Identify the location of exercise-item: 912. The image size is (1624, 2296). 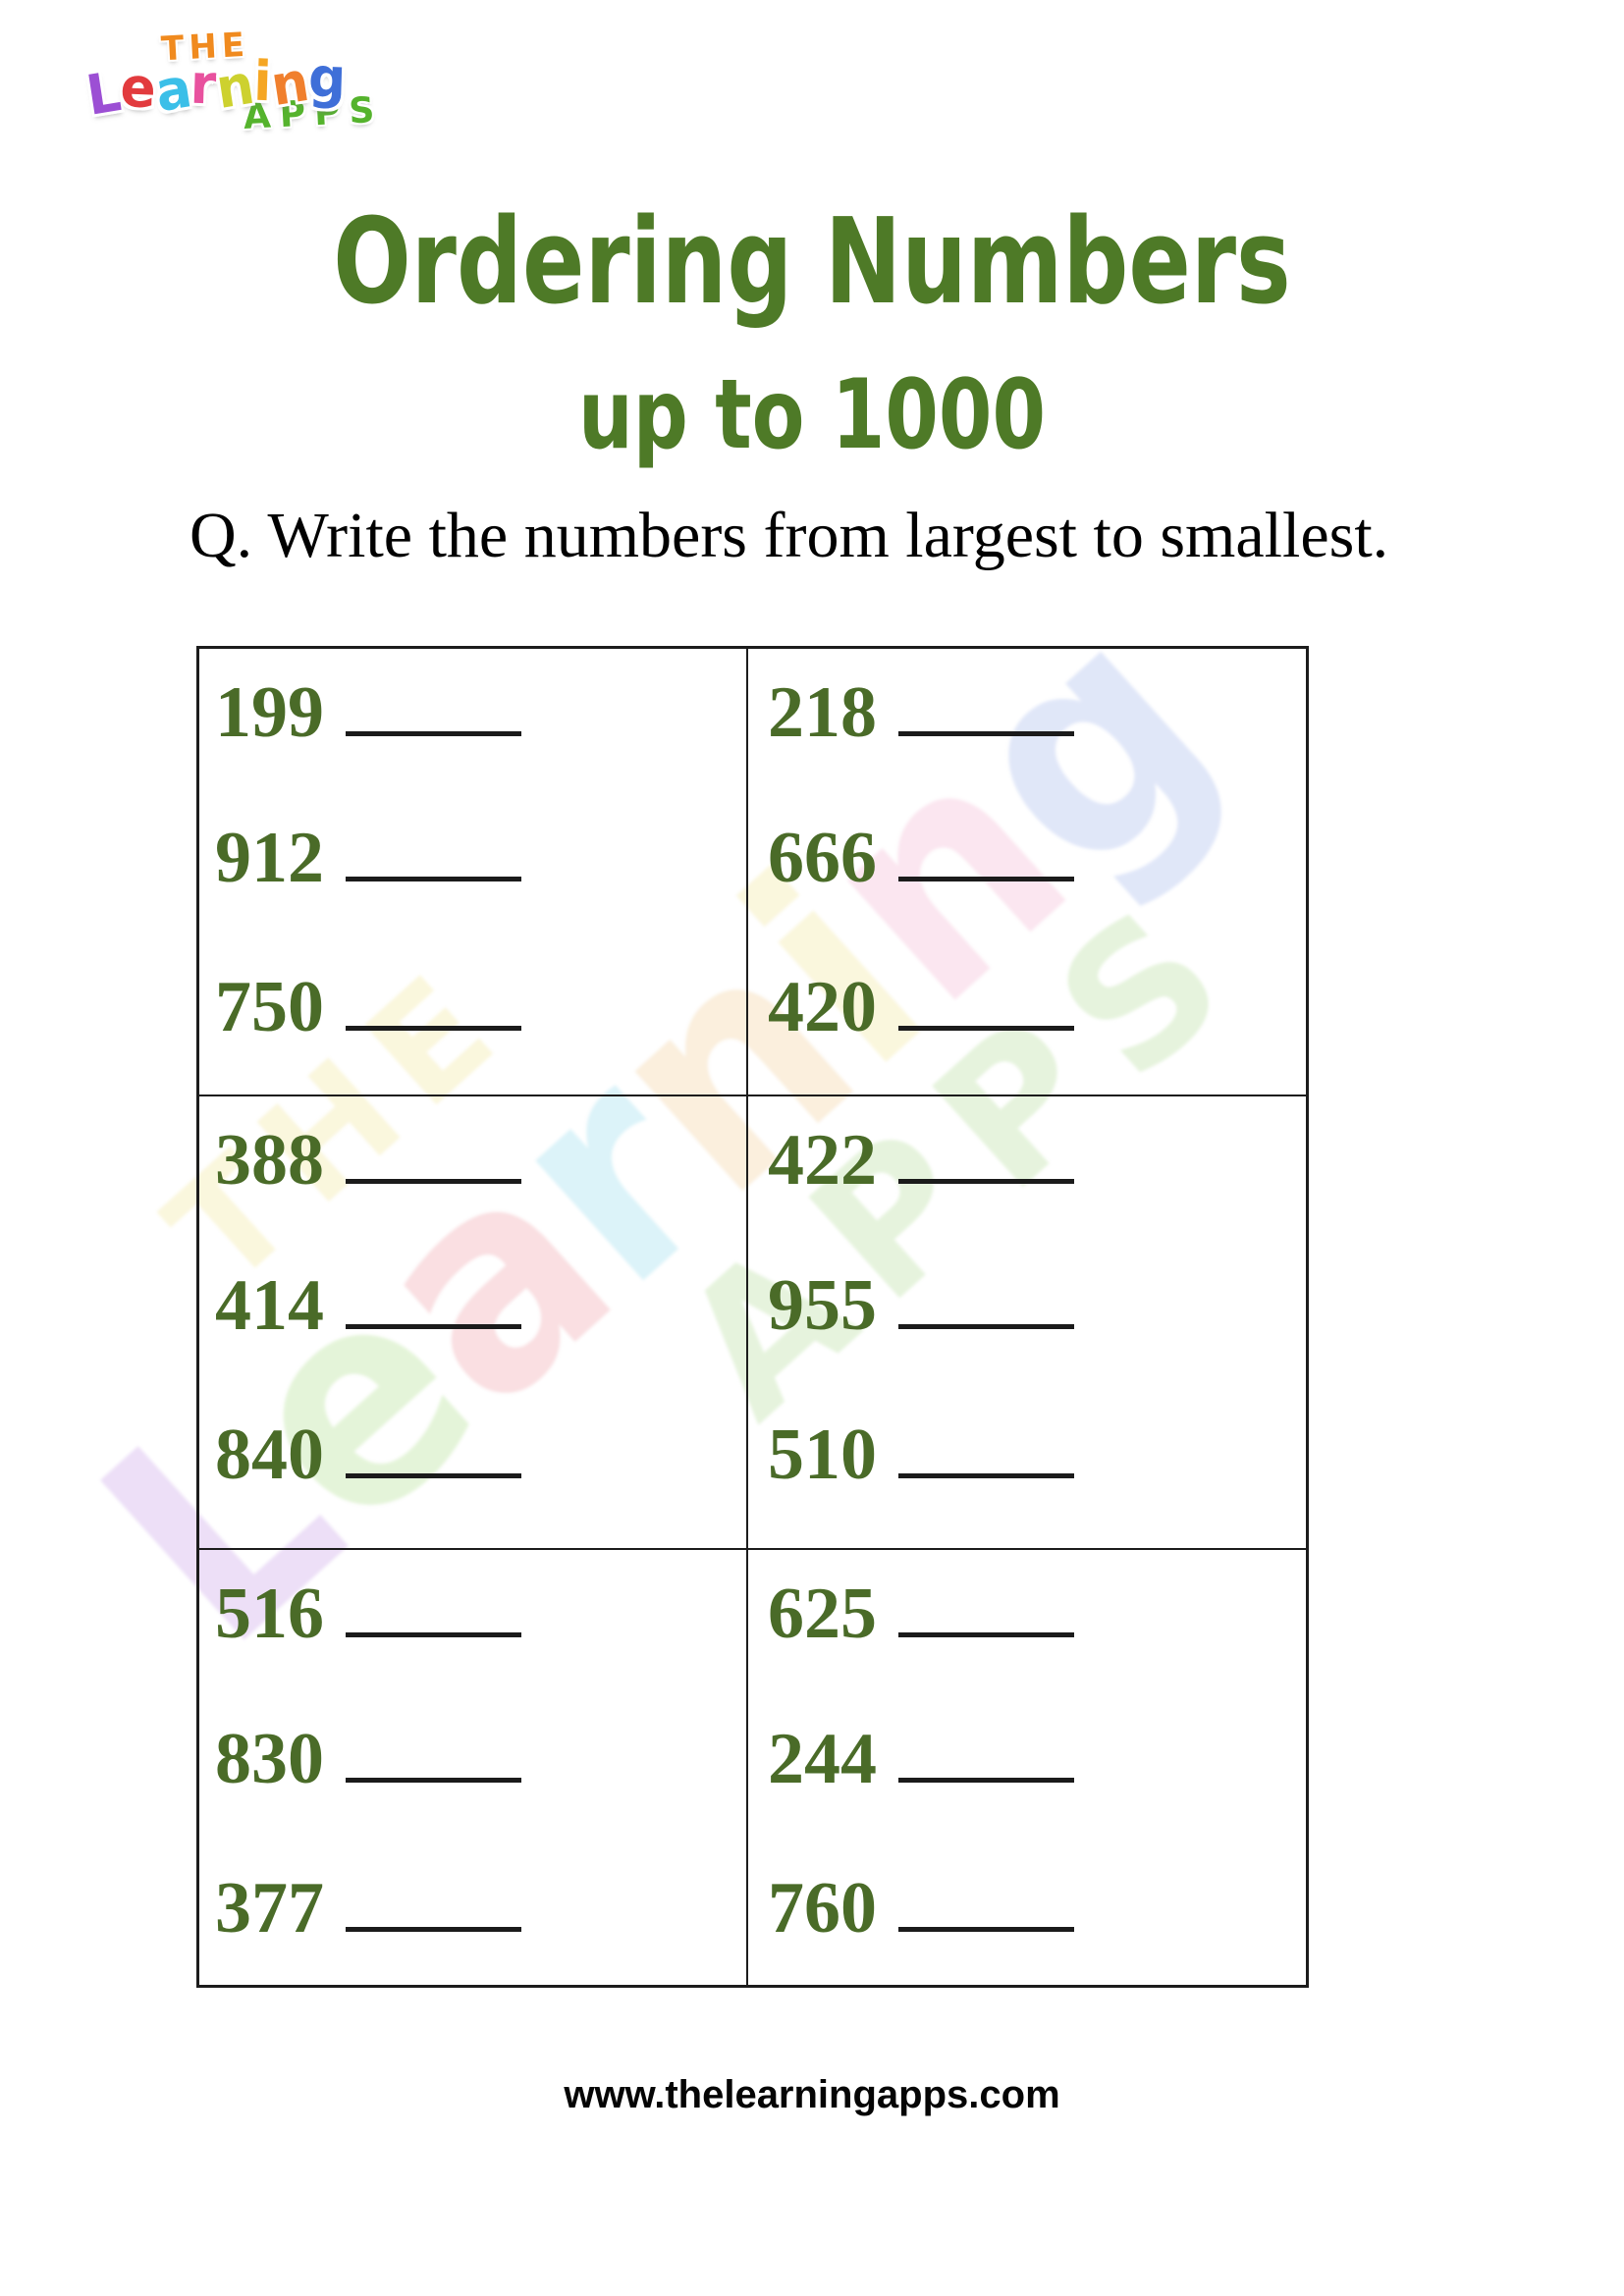
(368, 858).